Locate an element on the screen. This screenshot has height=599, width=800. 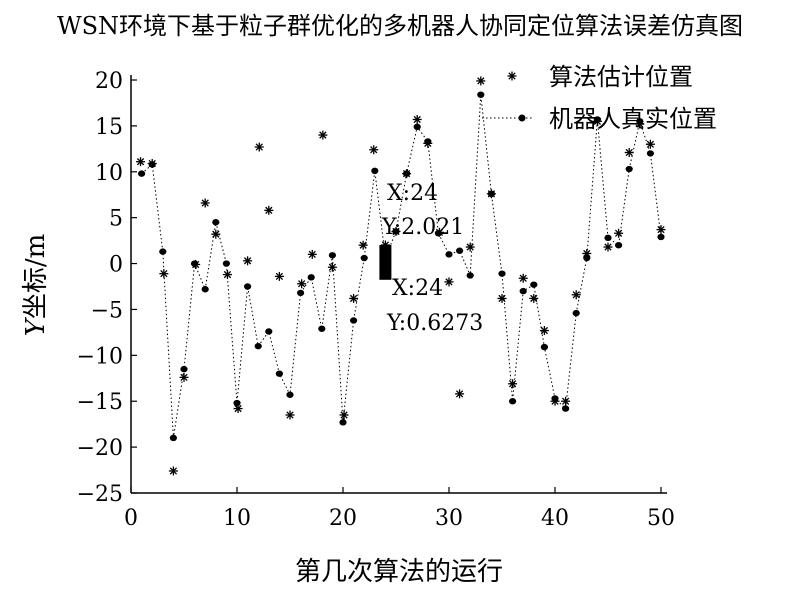
y-axis-label-unit: 坐标/m is located at coordinates (36, 276).